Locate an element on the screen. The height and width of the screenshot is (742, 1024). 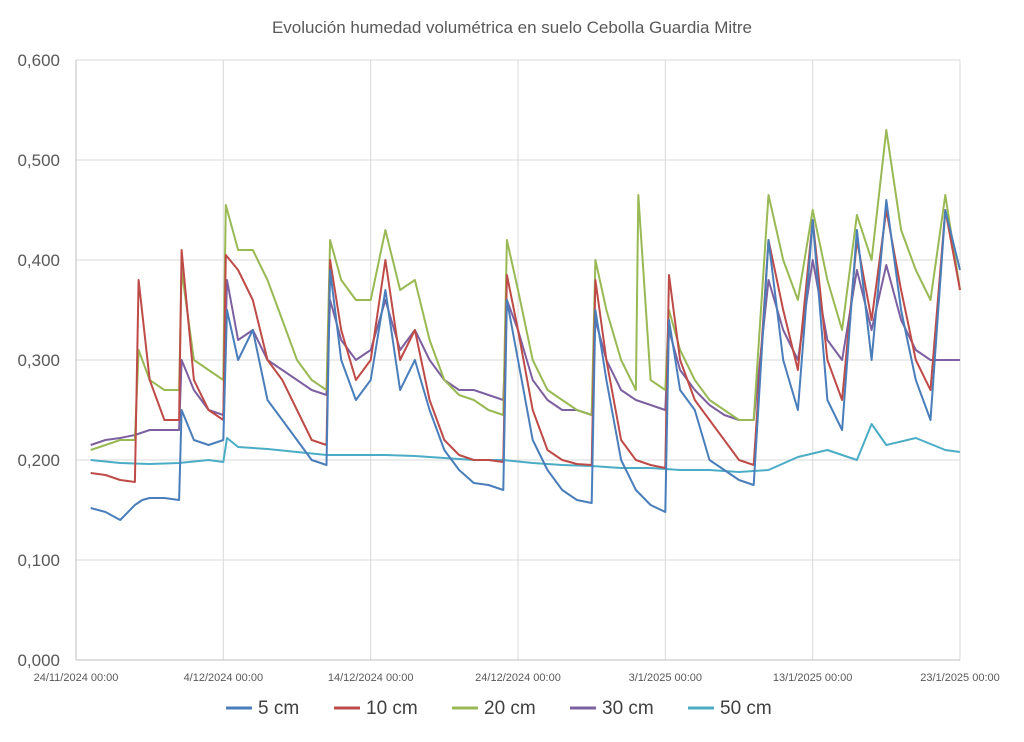
y-tick-label: 0,200 is located at coordinates (38, 460).